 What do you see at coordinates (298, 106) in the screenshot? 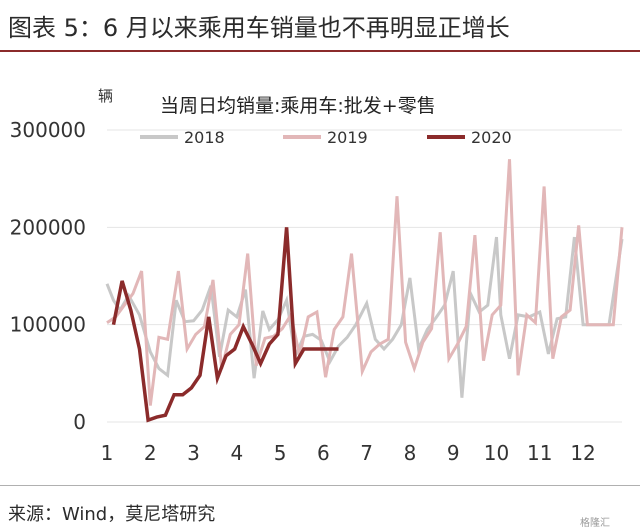
I see `chart-title: 当周日均销量:乘用车:批发+零售` at bounding box center [298, 106].